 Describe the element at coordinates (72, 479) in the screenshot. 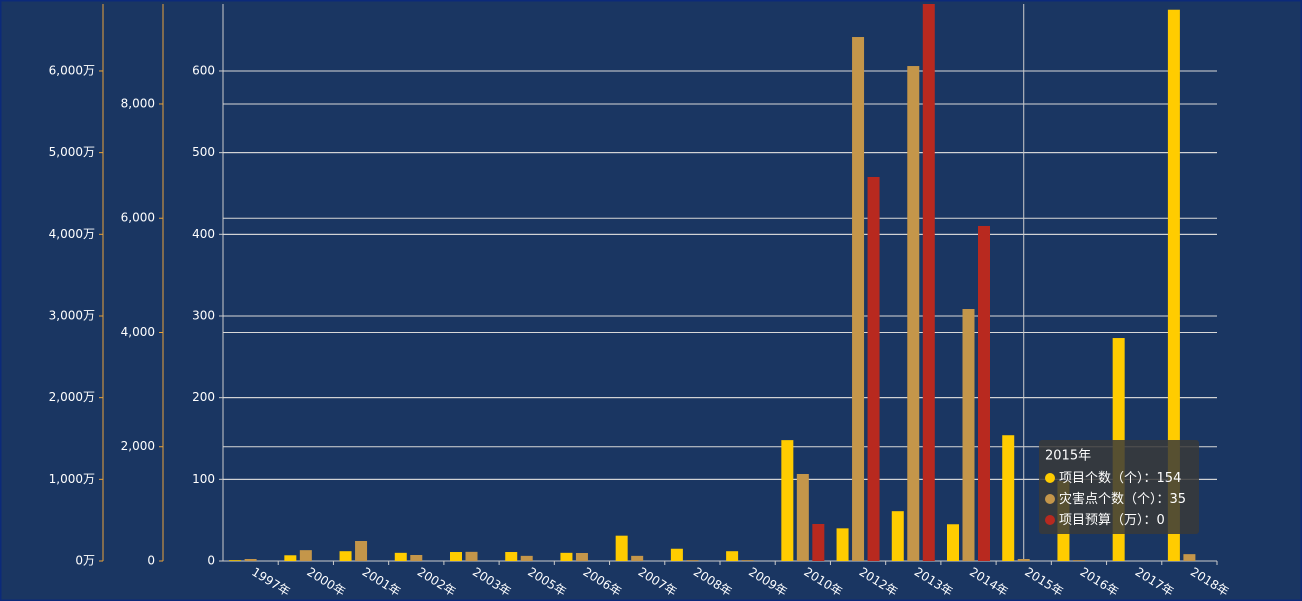

I see `y-tick-label: 1,000万` at that location.